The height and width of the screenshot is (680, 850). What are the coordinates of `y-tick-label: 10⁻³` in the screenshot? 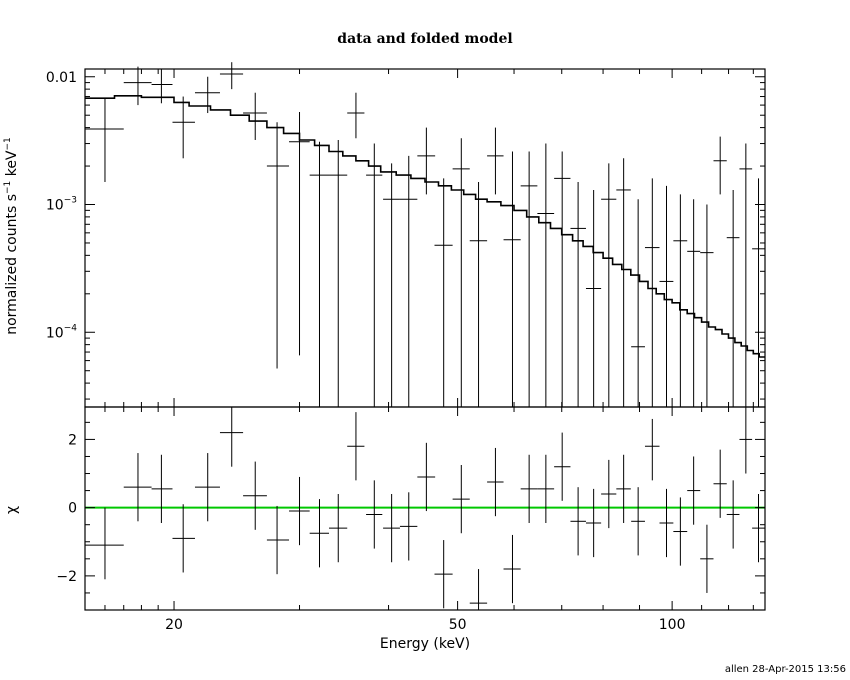 It's located at (61, 205).